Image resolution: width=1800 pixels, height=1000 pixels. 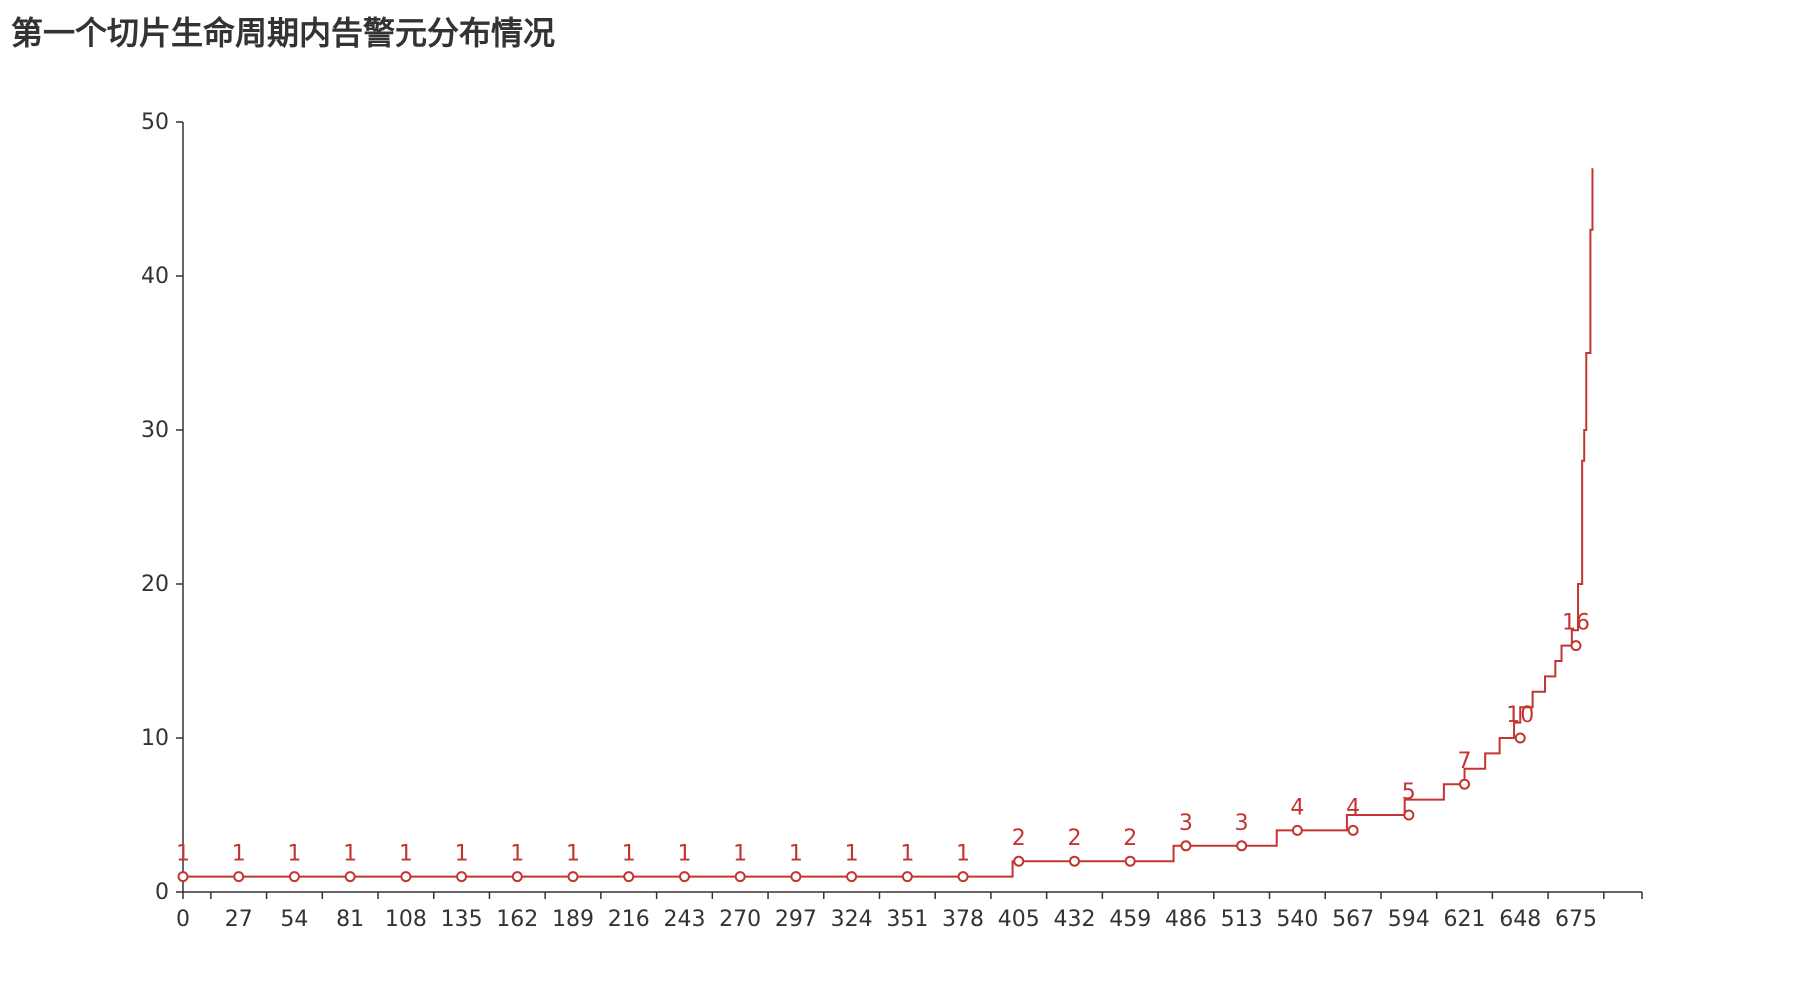 I want to click on data-label: 7, so click(x=1465, y=761).